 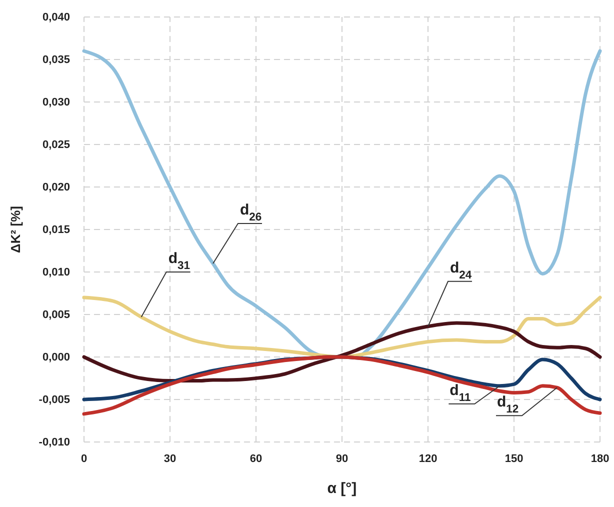 I want to click on x-tick-label: 180, so click(x=600, y=458).